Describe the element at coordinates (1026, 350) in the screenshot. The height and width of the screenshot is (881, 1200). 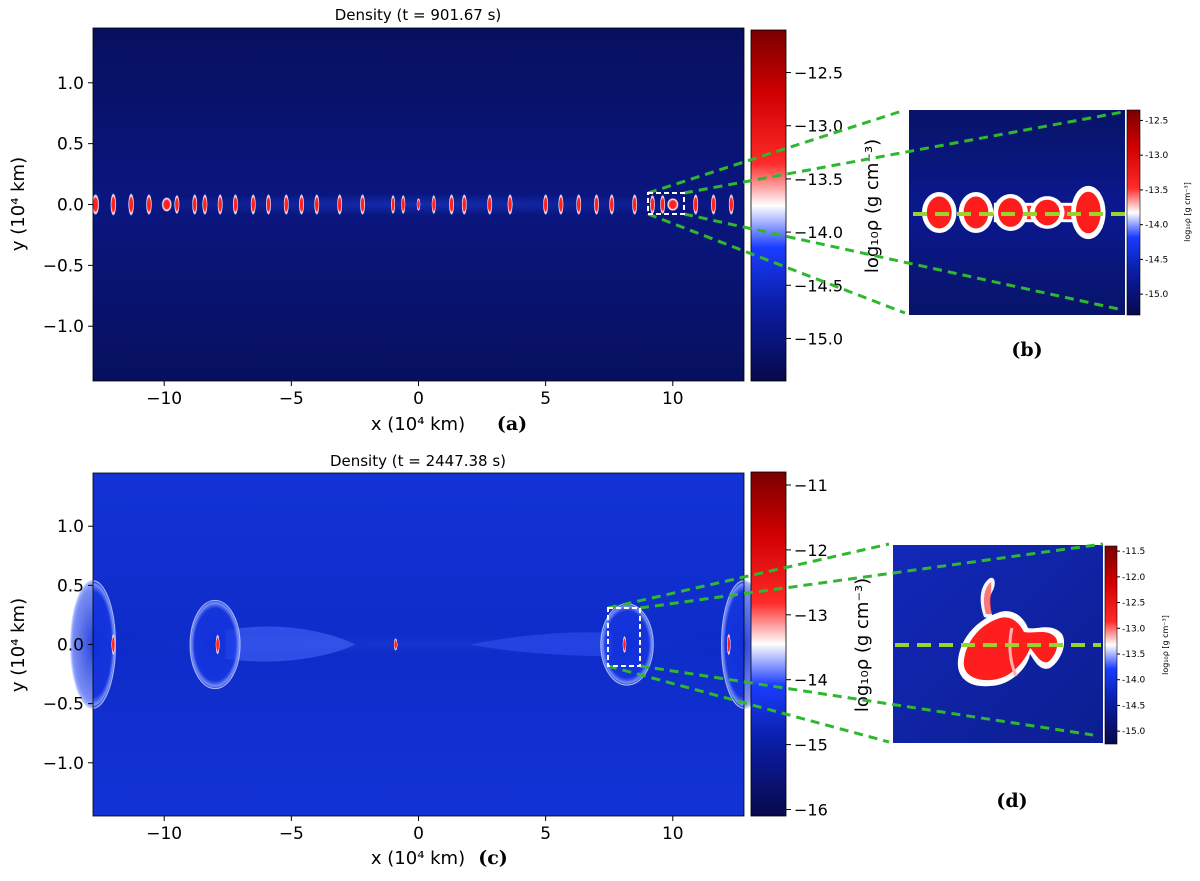
I see `panel-b-label: (b)` at that location.